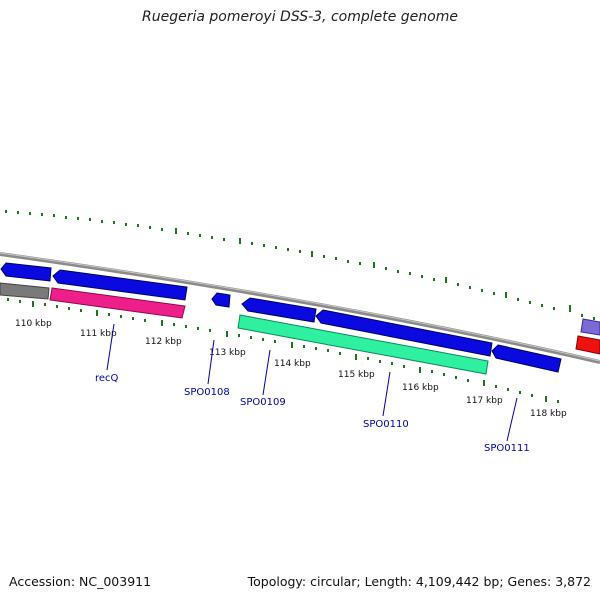  What do you see at coordinates (263, 402) in the screenshot?
I see `gene-label-spo0109: SPO0109` at bounding box center [263, 402].